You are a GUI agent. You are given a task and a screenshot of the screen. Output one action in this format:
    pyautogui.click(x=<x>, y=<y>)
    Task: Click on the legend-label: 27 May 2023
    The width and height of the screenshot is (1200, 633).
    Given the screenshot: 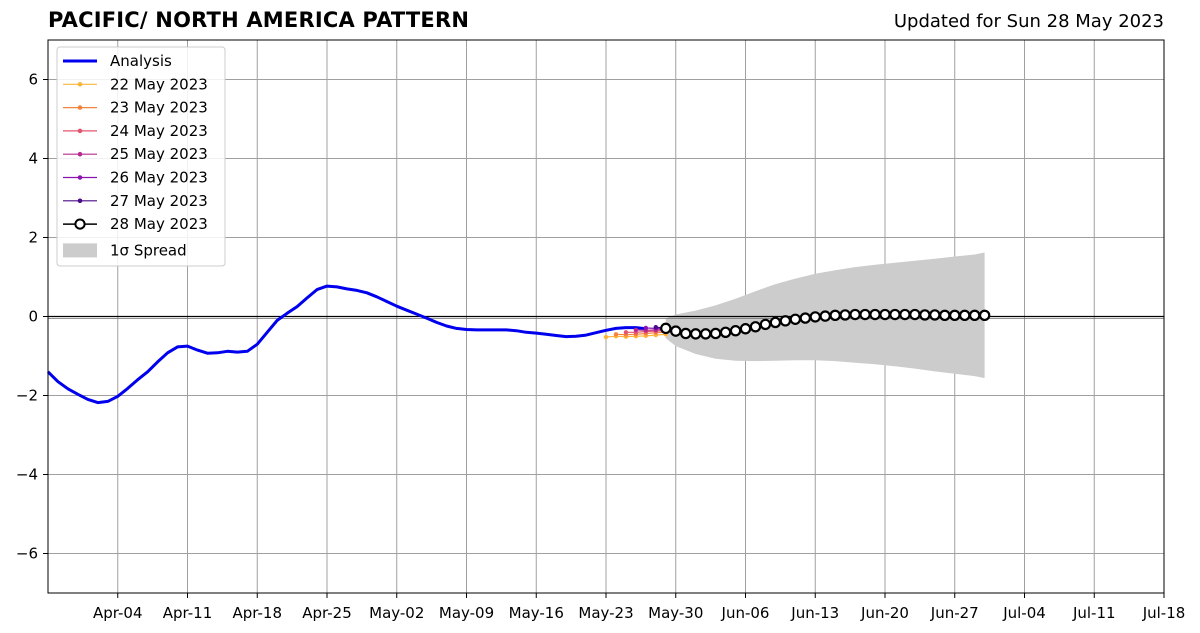 What is the action you would take?
    pyautogui.click(x=159, y=201)
    